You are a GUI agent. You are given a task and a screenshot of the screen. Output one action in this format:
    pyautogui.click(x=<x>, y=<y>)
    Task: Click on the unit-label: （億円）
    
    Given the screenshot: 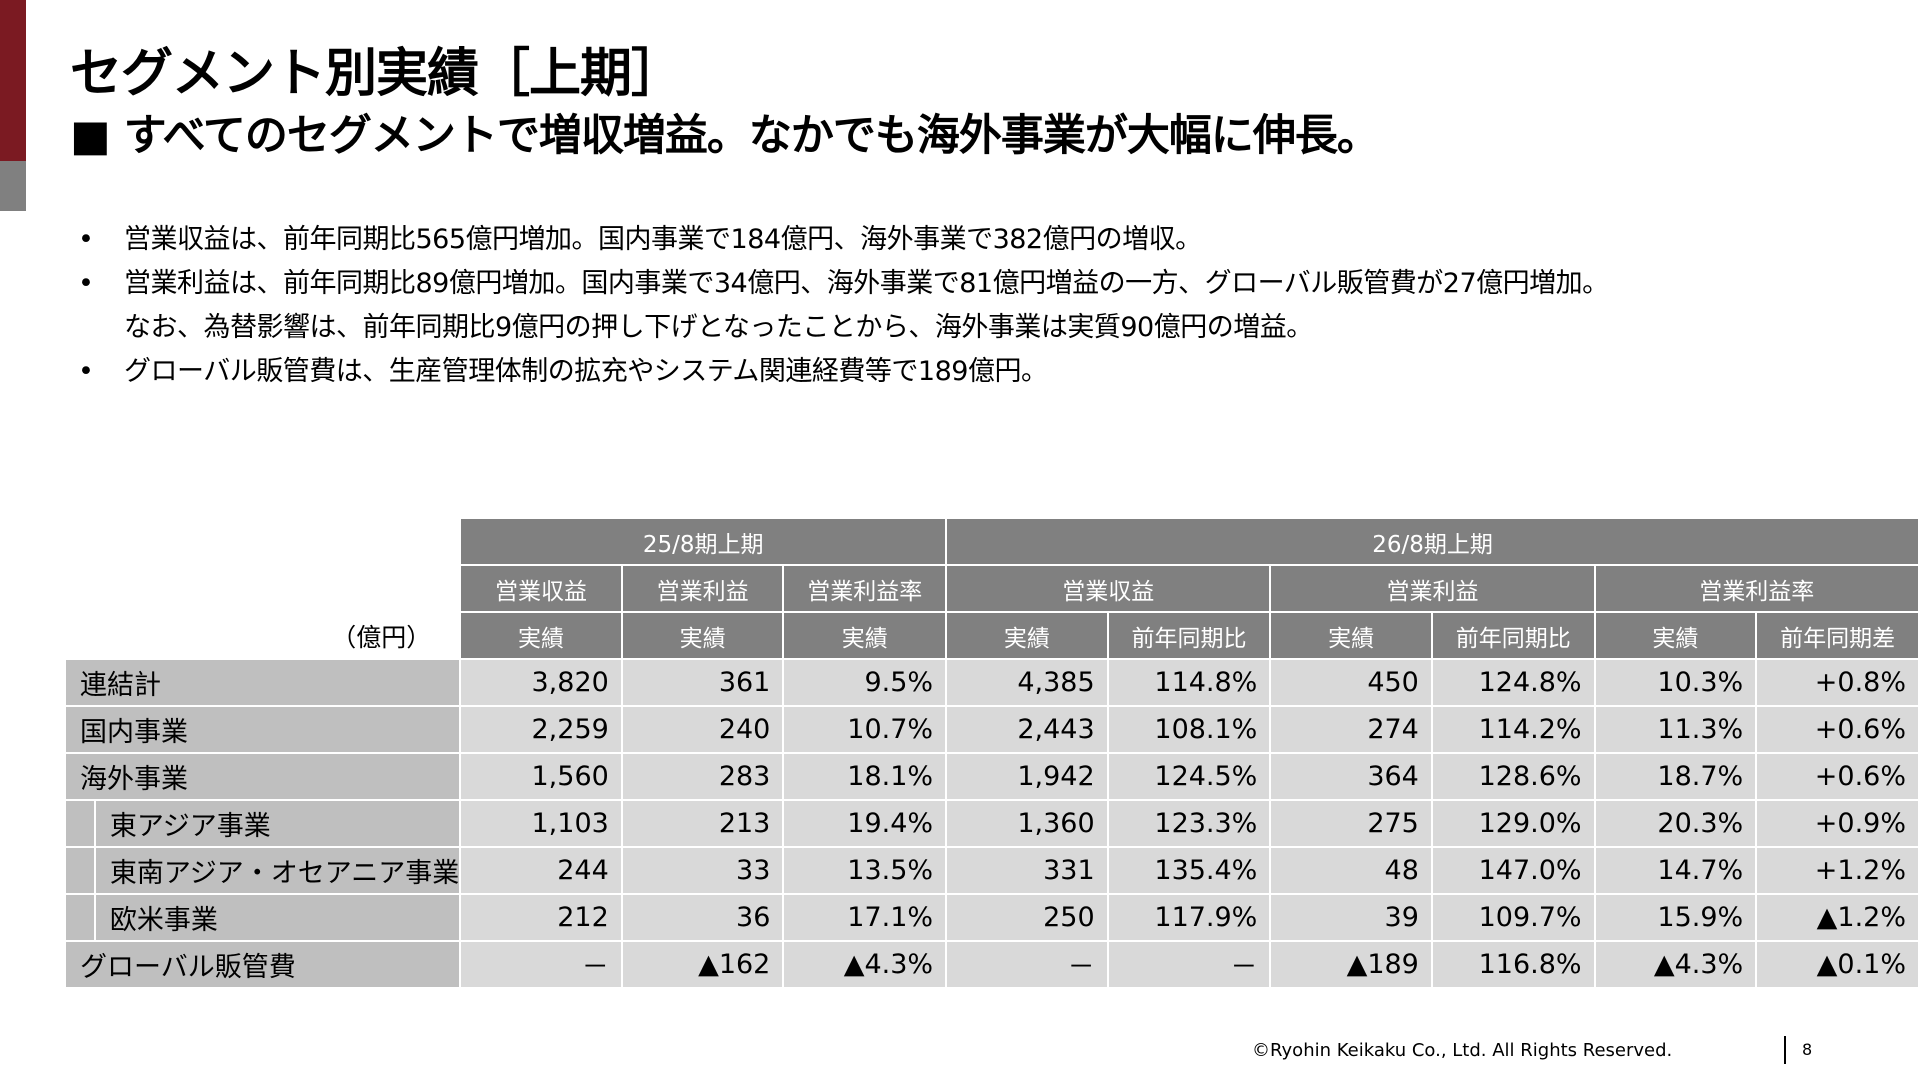 What is the action you would take?
    pyautogui.click(x=262, y=635)
    